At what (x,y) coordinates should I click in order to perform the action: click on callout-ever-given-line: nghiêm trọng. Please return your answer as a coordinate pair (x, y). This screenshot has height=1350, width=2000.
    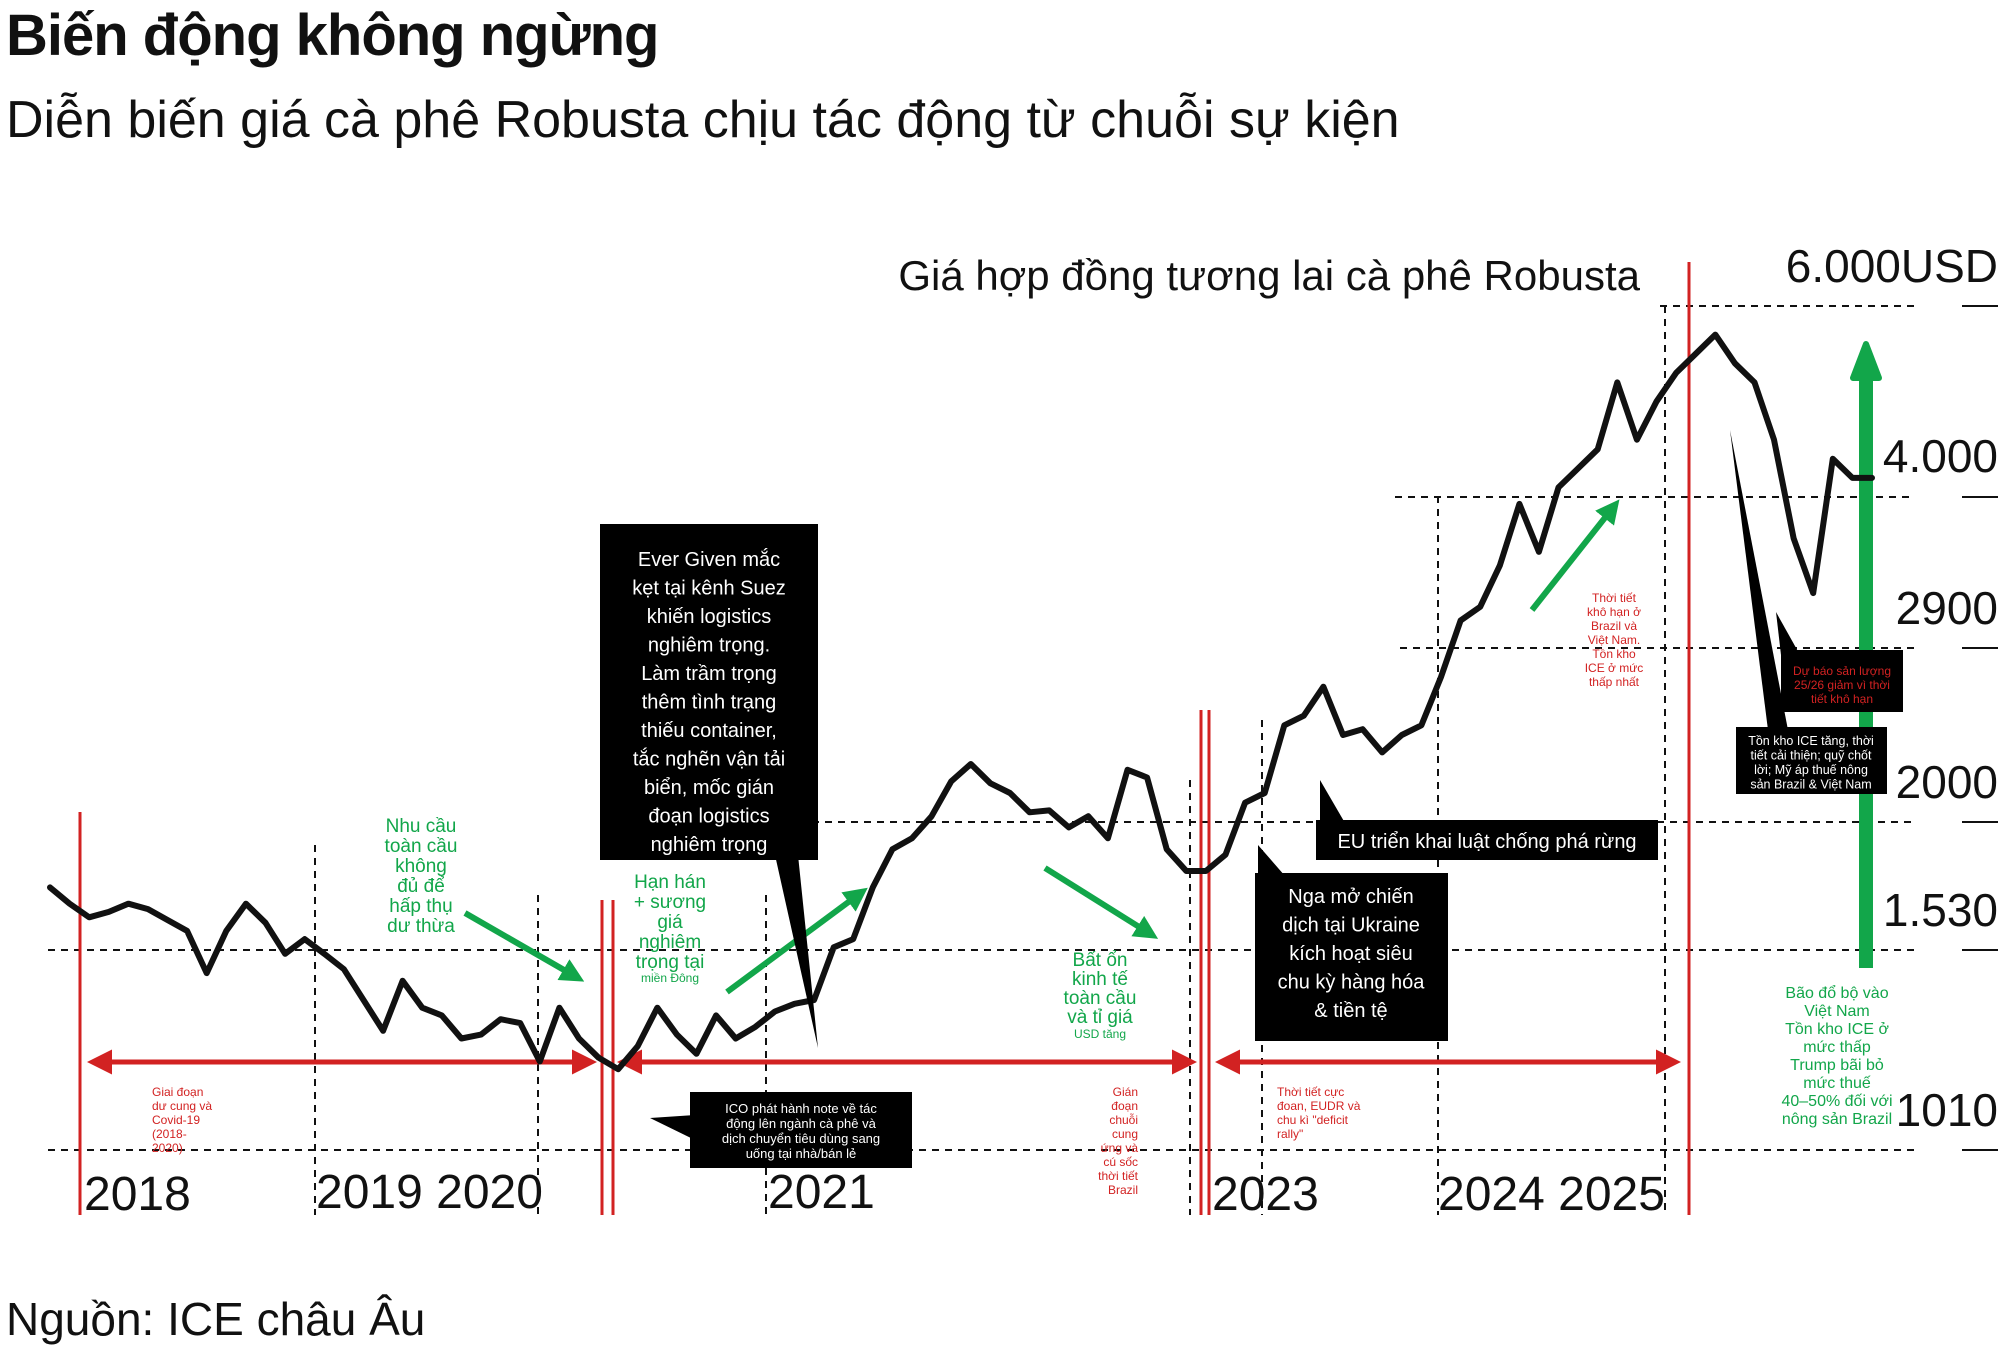
    Looking at the image, I should click on (709, 845).